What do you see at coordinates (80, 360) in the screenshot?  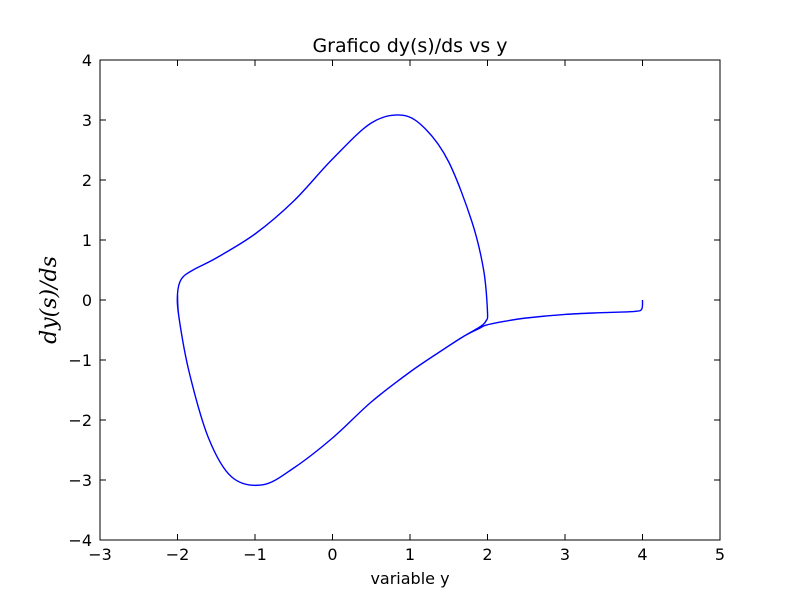 I see `y-tick-label: −1` at bounding box center [80, 360].